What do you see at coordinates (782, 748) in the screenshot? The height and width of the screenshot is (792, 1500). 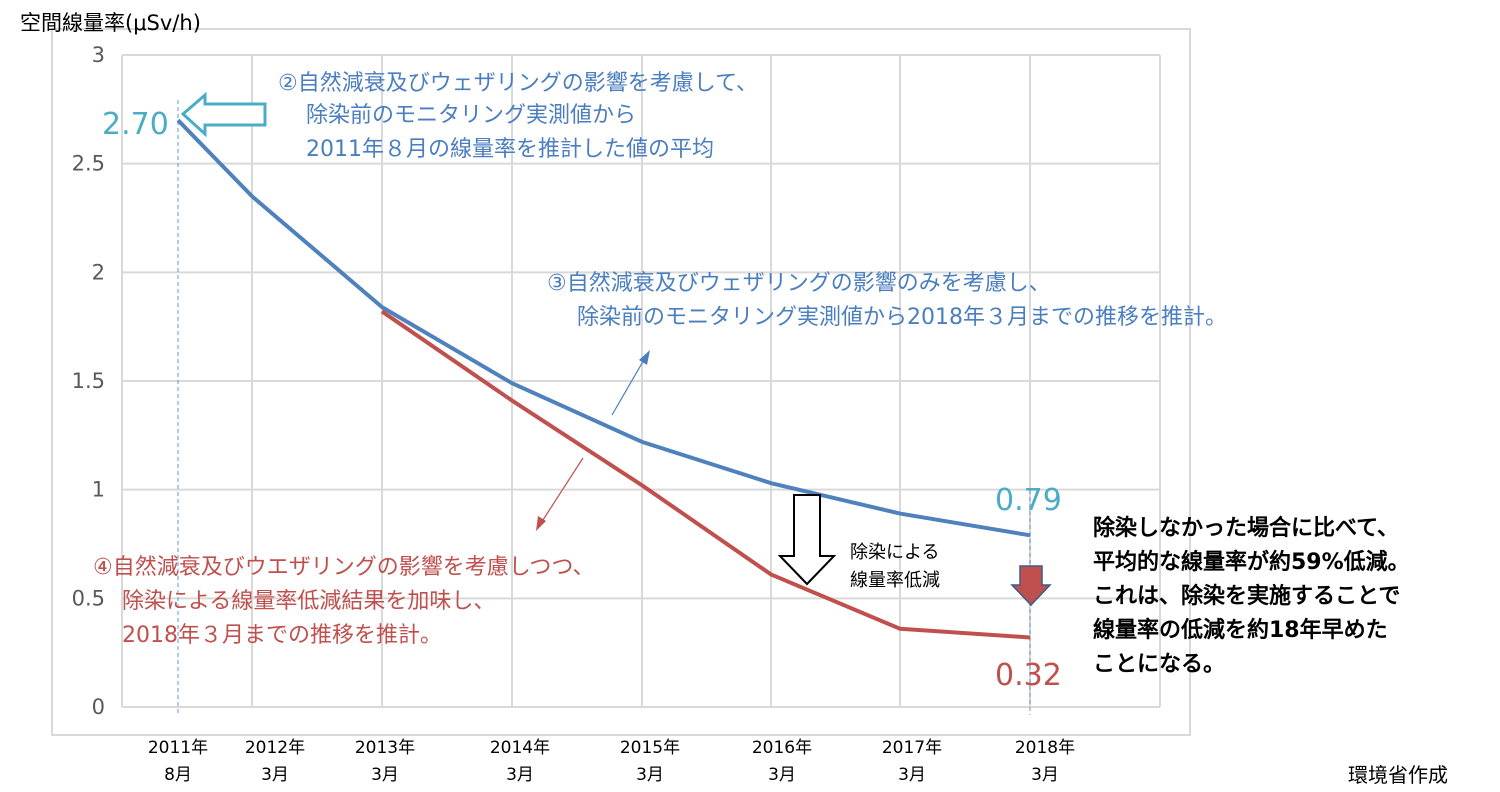 I see `x-tick-label-year: 2016年` at bounding box center [782, 748].